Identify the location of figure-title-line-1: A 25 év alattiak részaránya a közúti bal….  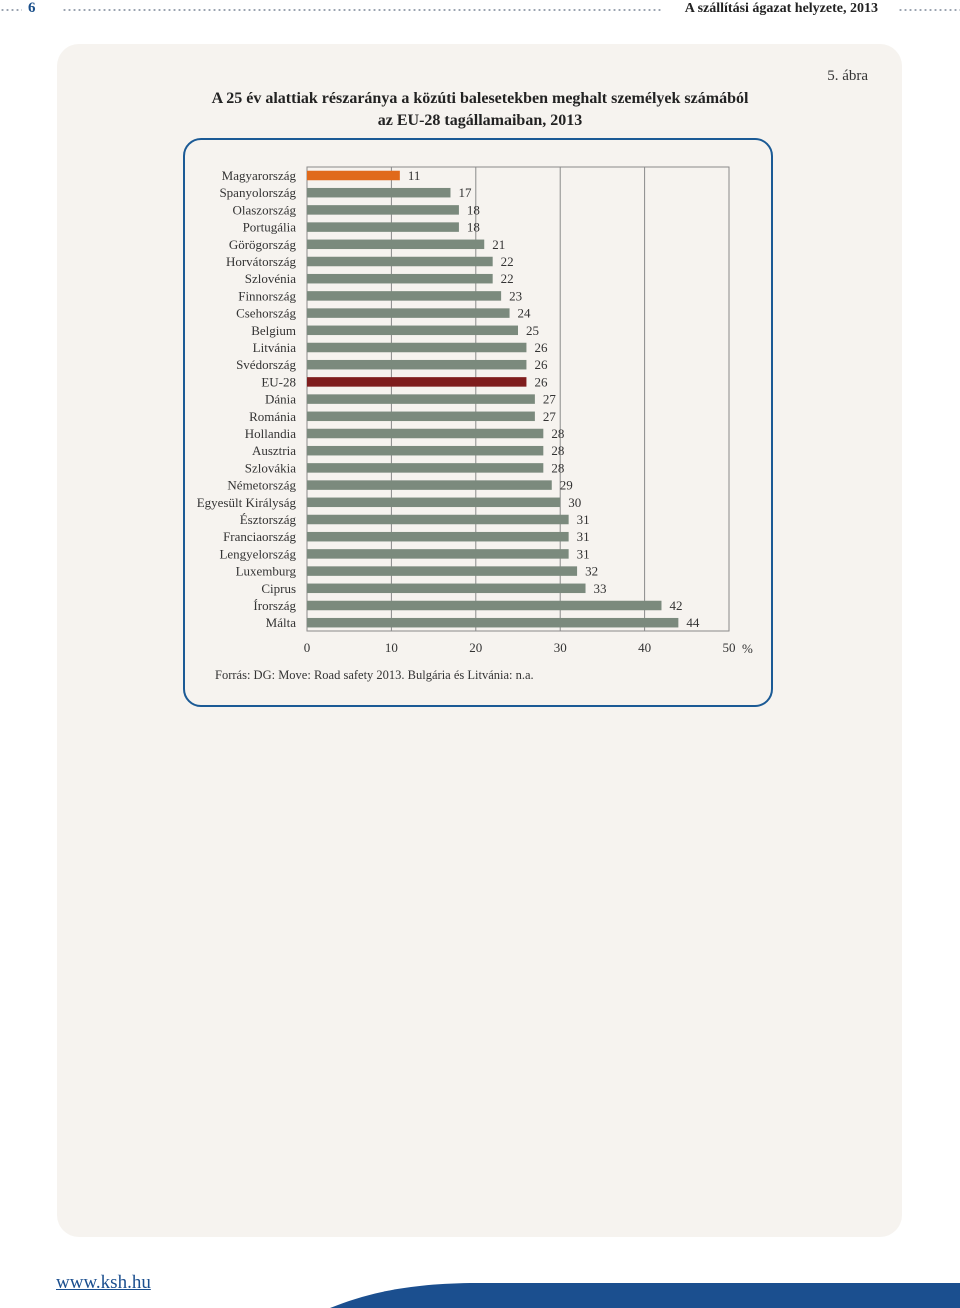
(480, 98).